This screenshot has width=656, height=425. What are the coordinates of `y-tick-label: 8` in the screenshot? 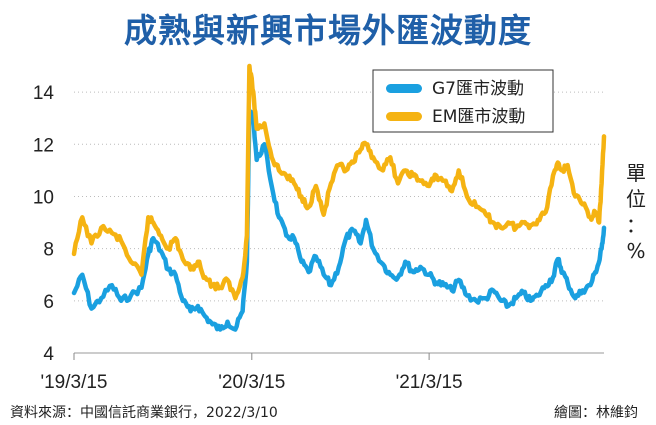 It's located at (48, 250).